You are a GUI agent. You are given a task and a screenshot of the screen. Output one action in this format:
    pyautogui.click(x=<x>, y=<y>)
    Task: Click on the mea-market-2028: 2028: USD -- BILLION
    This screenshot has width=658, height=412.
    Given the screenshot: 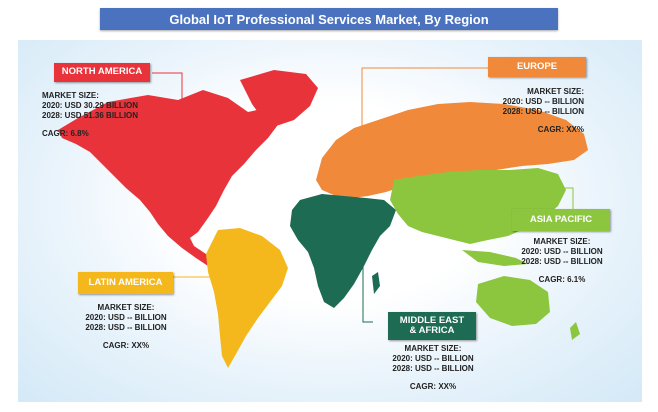 What is the action you would take?
    pyautogui.click(x=433, y=368)
    